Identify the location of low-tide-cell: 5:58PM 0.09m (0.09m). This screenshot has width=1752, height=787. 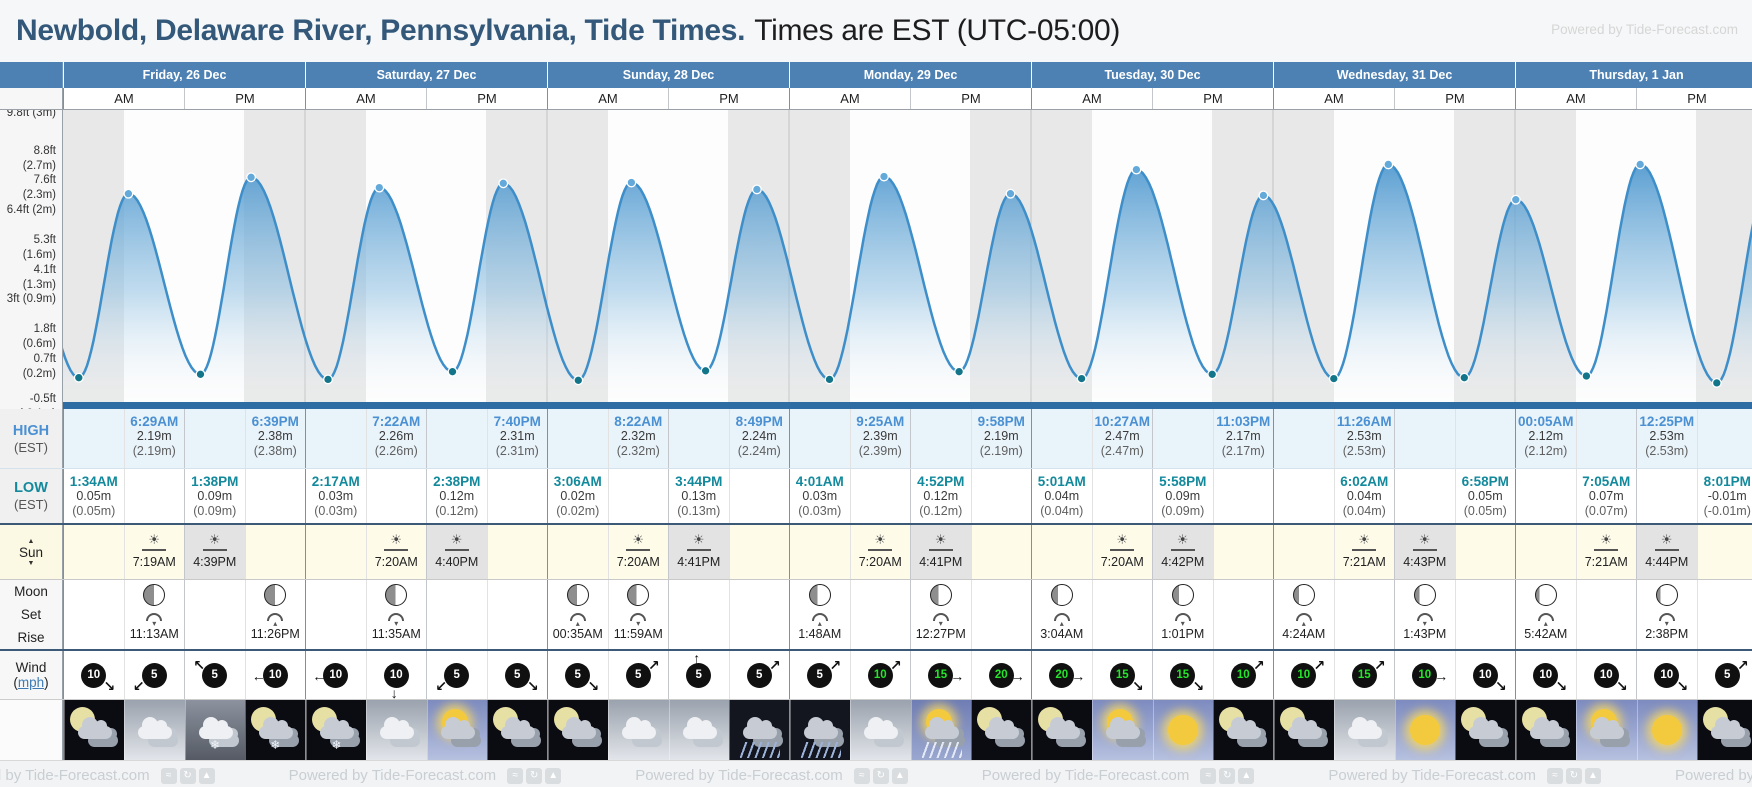
(1182, 496).